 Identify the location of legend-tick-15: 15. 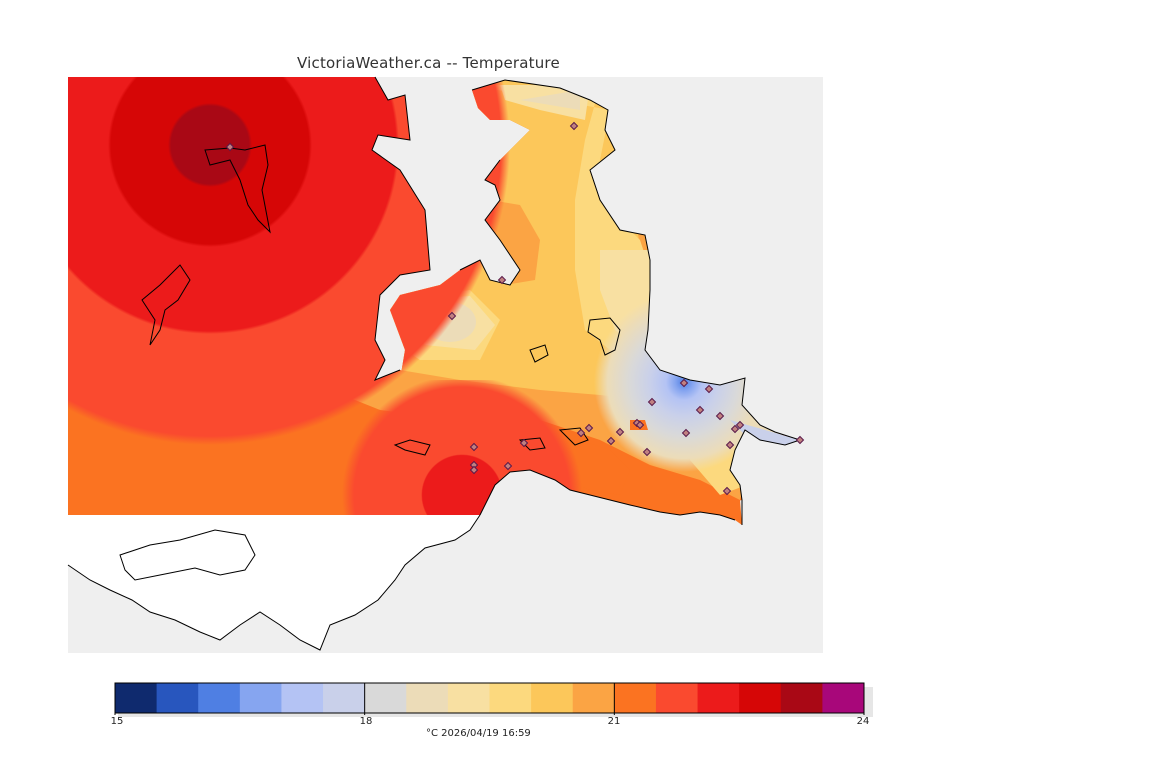
(117, 721).